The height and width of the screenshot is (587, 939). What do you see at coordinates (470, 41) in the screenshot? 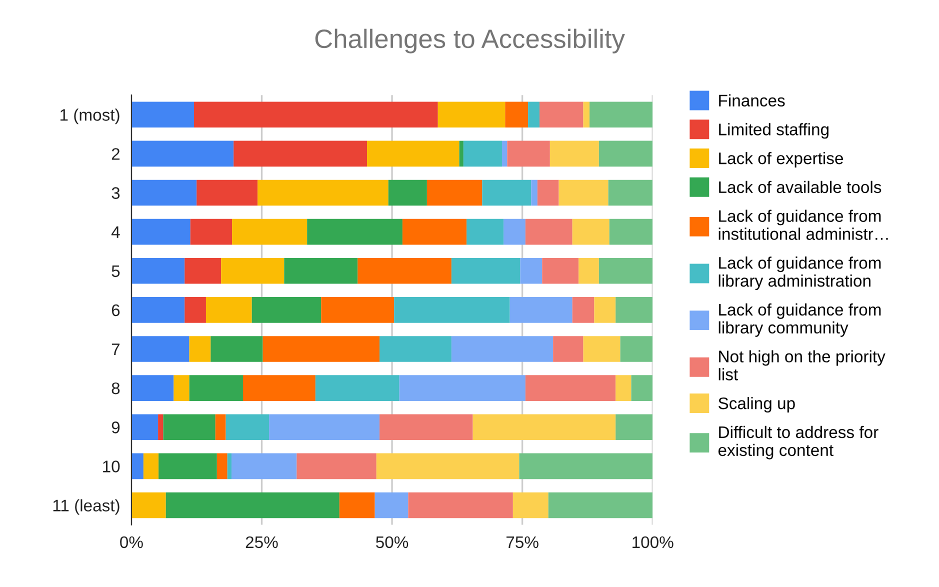
I see `chart-title: Challenges to Accessibility` at bounding box center [470, 41].